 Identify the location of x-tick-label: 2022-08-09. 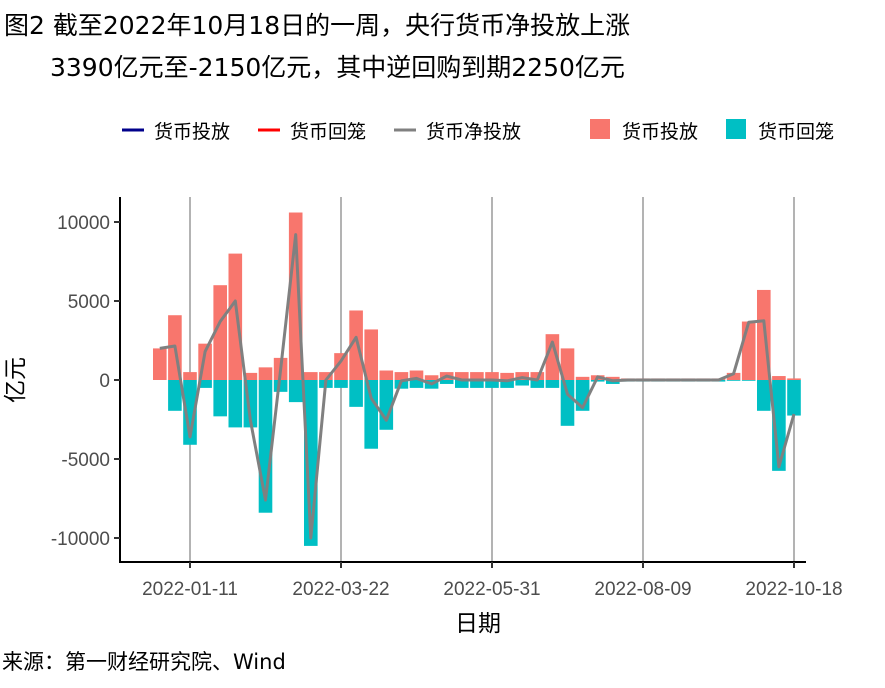
(642, 589).